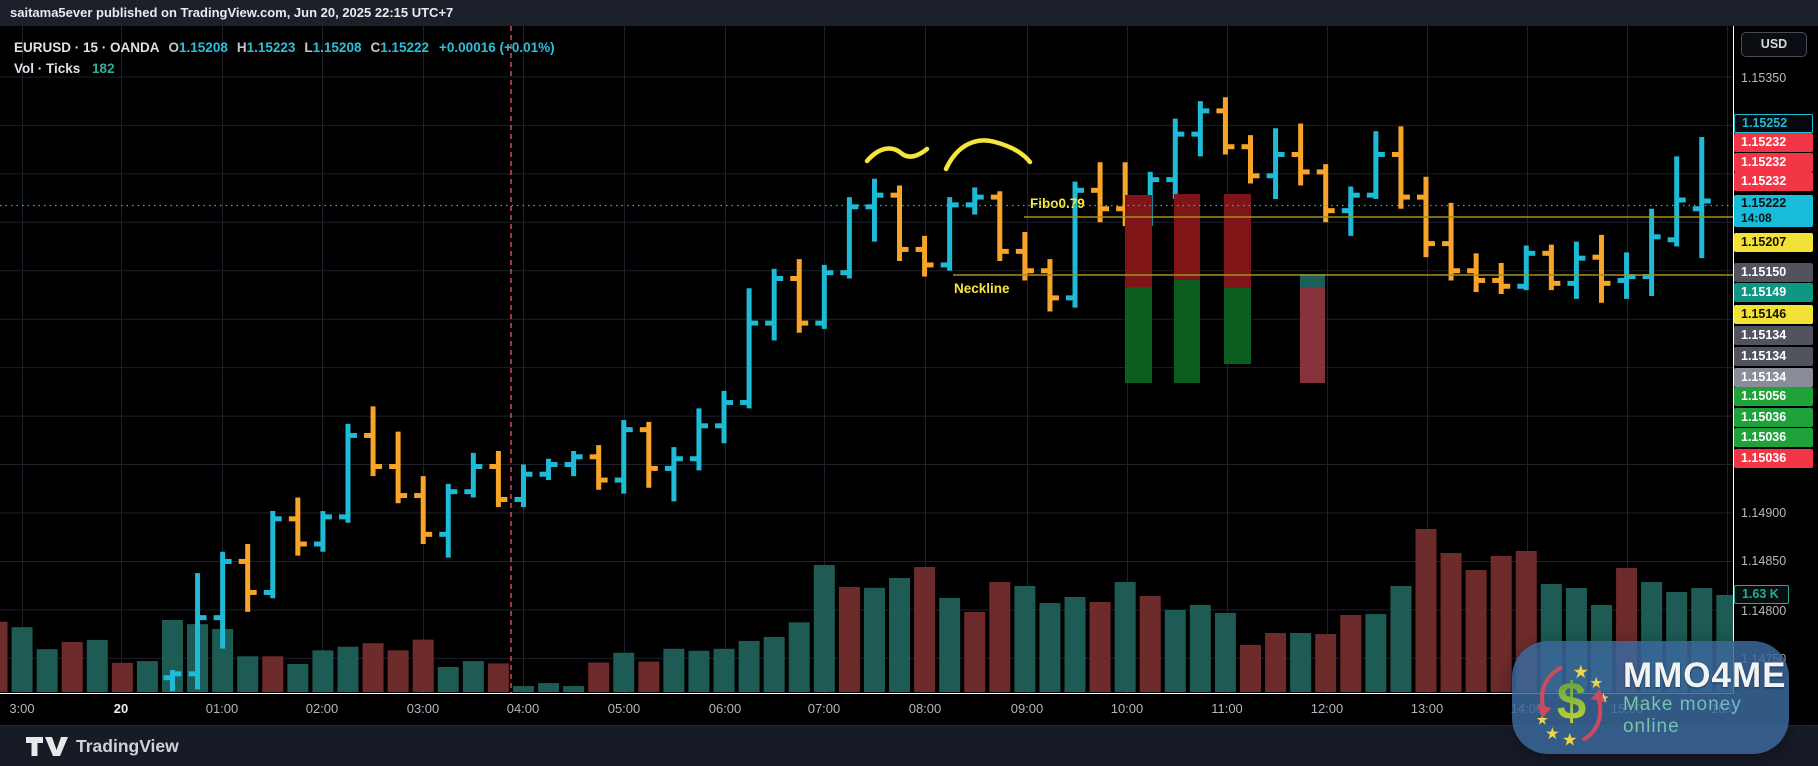  I want to click on watermark-subtitle: Make money online, so click(1706, 716).